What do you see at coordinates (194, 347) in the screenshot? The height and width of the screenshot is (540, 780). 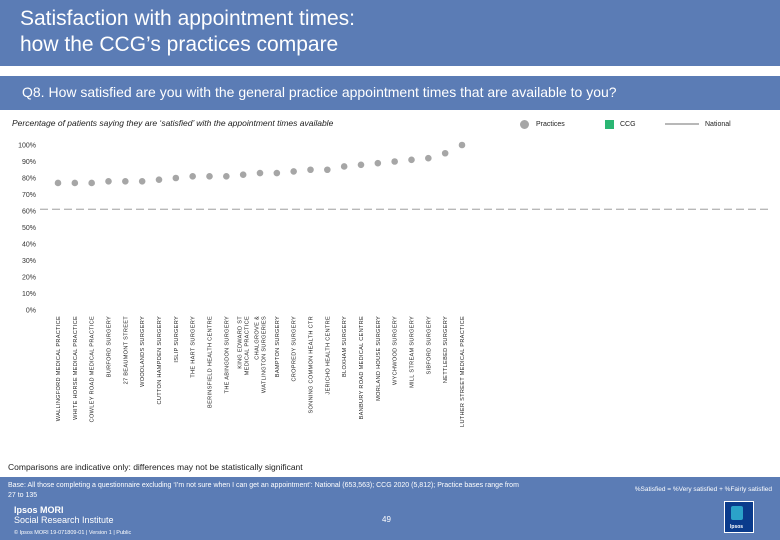 I see `x-category-label: THE HART SURGERY` at bounding box center [194, 347].